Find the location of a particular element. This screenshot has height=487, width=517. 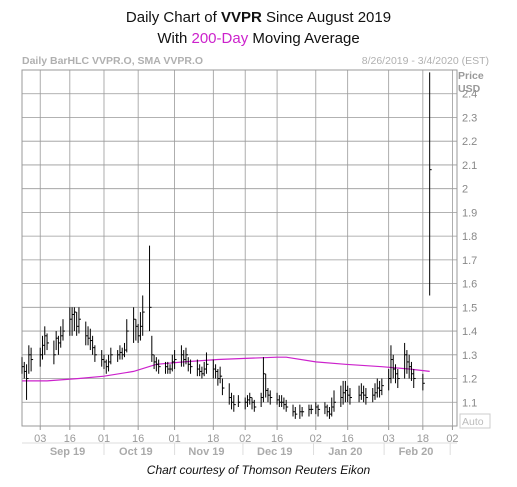

y-tick-label: 2.1 is located at coordinates (469, 166).